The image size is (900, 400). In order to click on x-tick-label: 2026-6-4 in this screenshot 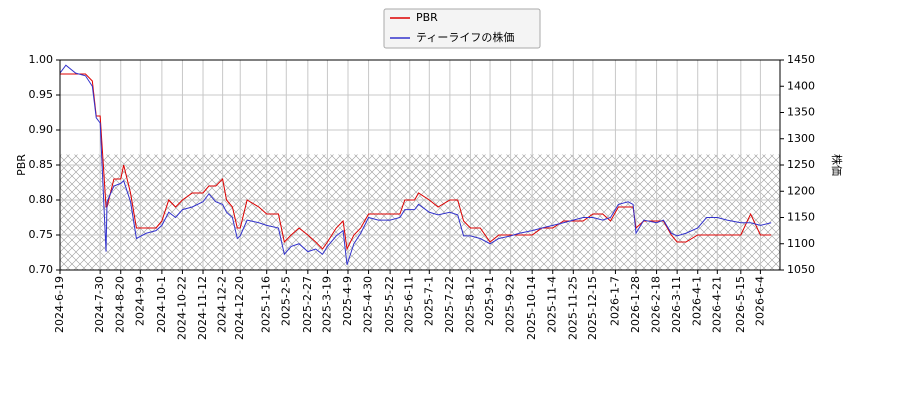, I will do `click(759, 301)`.